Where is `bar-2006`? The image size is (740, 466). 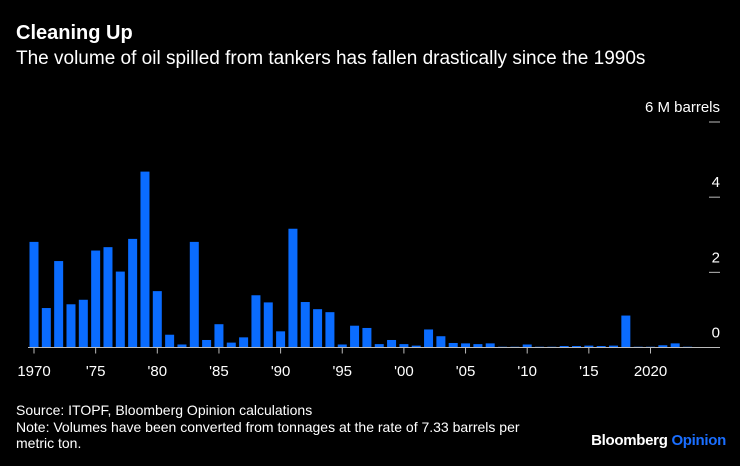 bar-2006 is located at coordinates (478, 346).